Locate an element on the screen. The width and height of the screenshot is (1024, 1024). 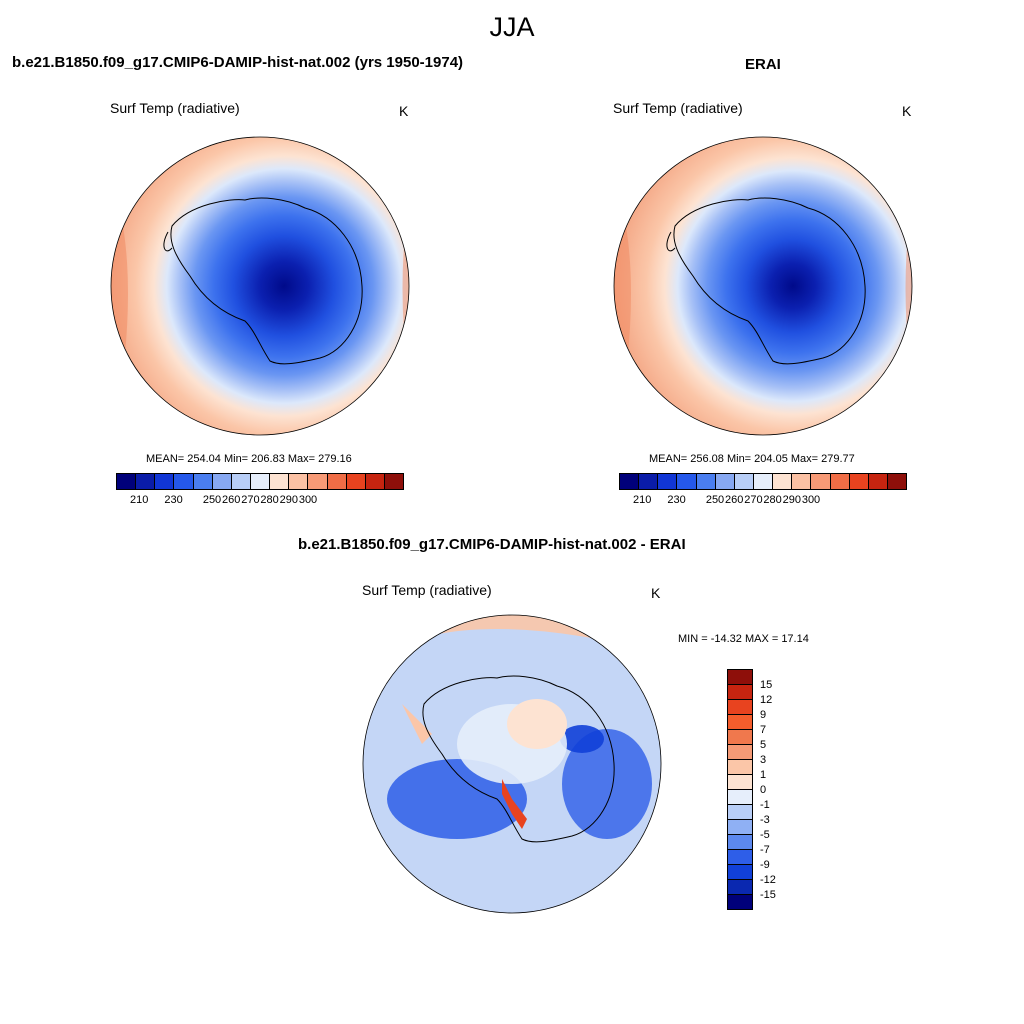
panel-3-stats: MIN = -14.32 MAX = 17.14 is located at coordinates (743, 639).